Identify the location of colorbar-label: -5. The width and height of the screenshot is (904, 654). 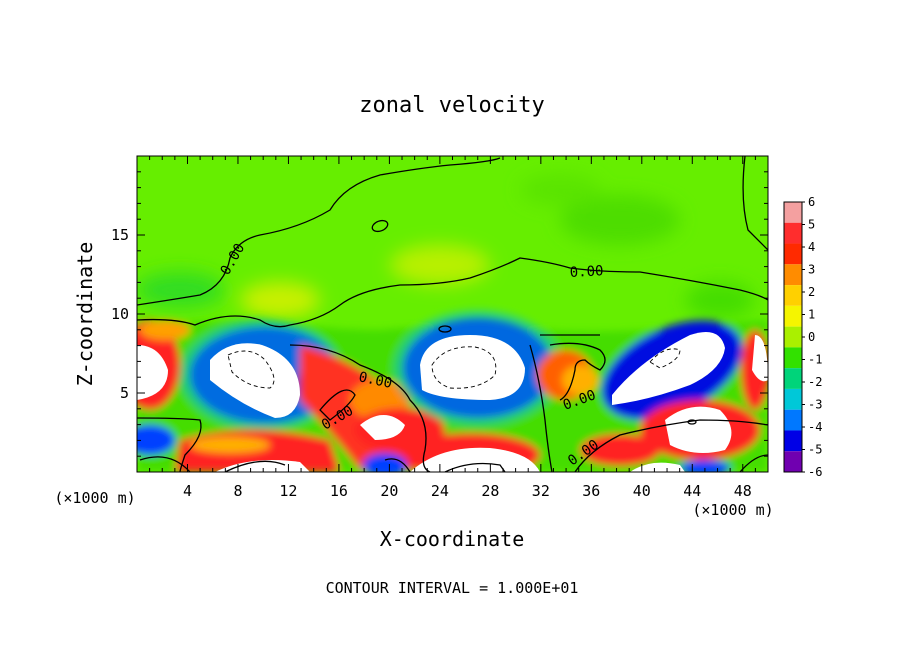
(815, 450).